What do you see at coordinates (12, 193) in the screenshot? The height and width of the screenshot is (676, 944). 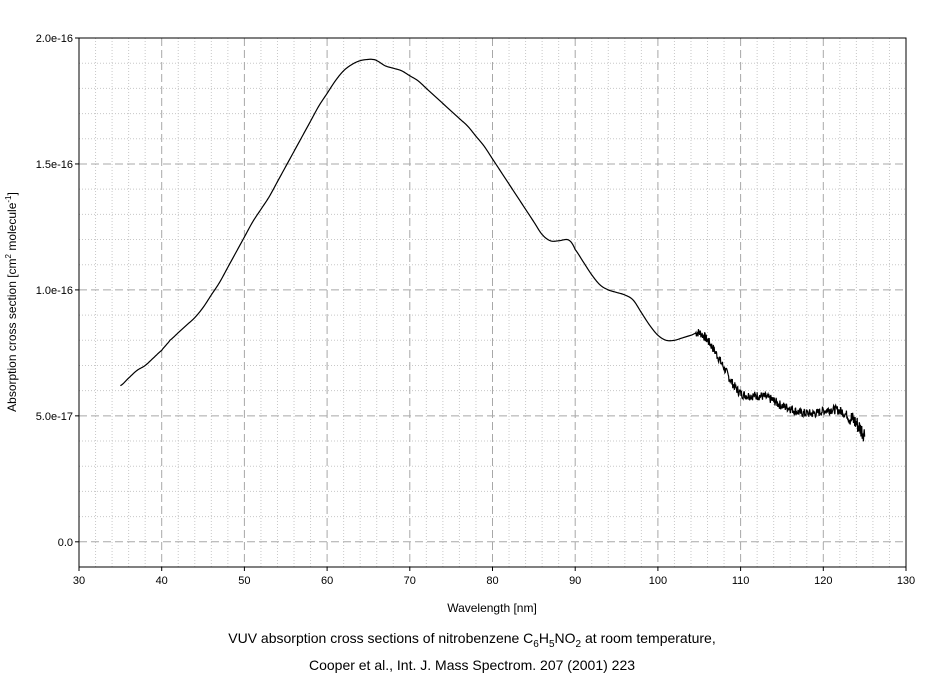 I see `y-axis-title-suffix: ]` at bounding box center [12, 193].